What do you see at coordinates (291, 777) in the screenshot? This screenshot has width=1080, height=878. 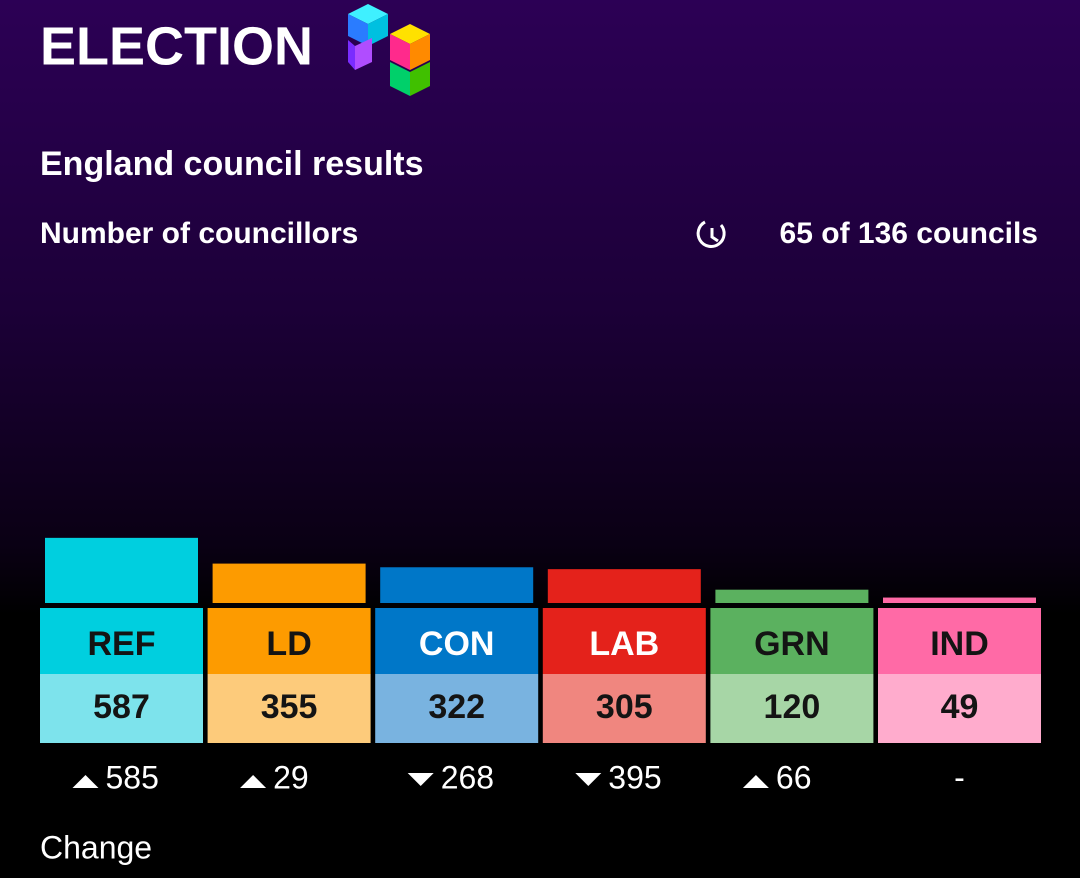 I see `change-label: 29` at bounding box center [291, 777].